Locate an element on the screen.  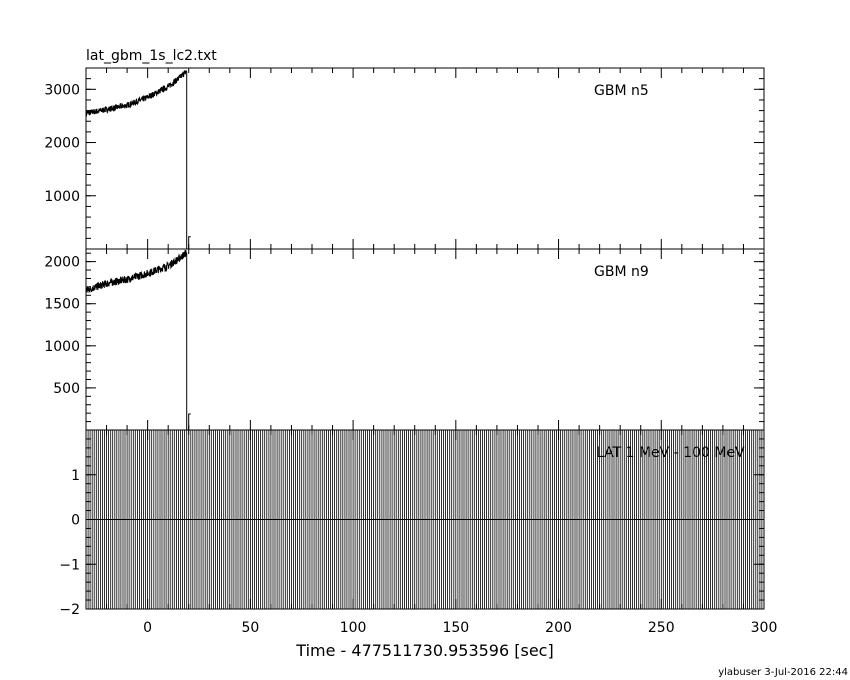
x-tick-label: 100 is located at coordinates (353, 628).